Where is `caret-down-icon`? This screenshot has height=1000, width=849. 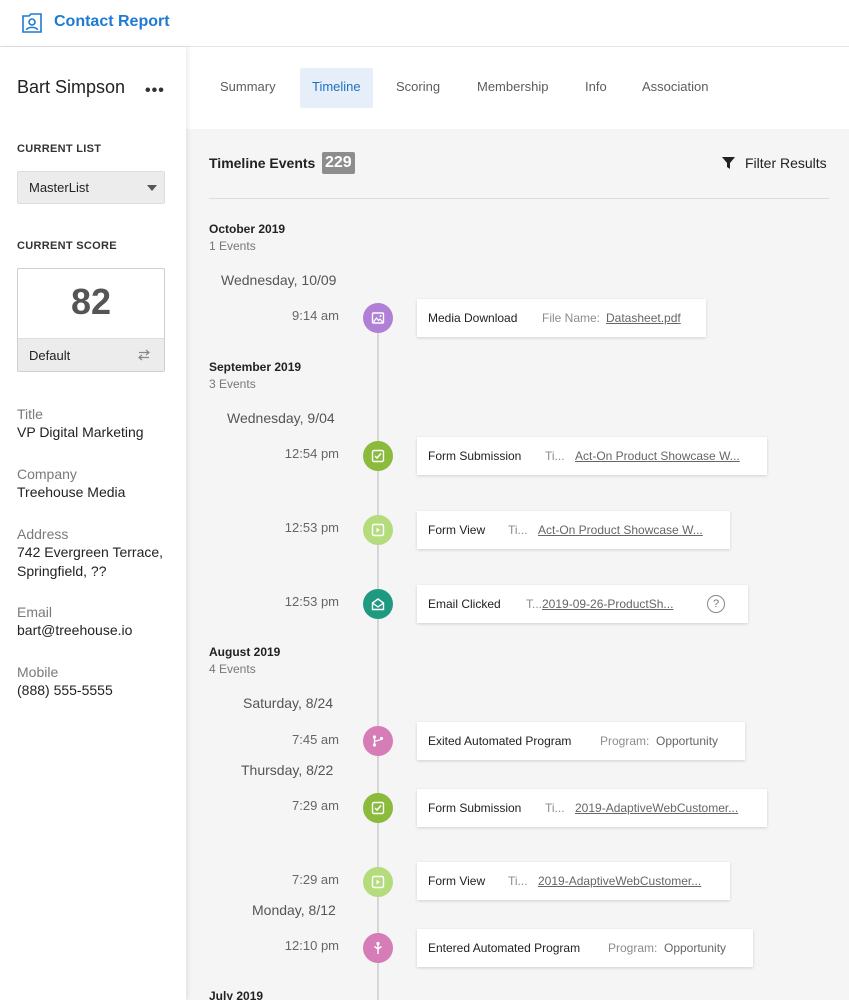
caret-down-icon is located at coordinates (152, 188).